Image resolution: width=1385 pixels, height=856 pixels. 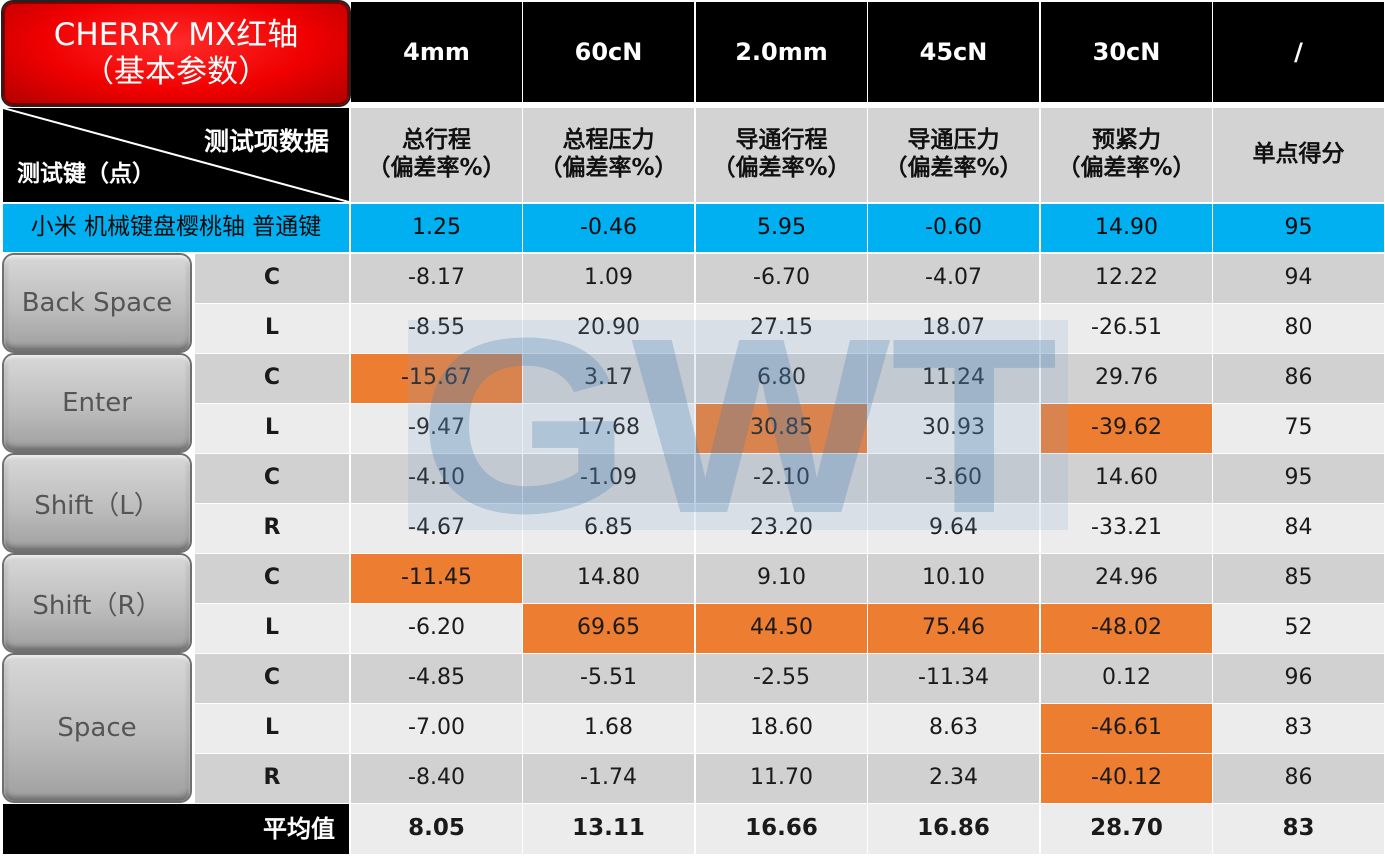 I want to click on data-cell: 52, so click(x=1298, y=628).